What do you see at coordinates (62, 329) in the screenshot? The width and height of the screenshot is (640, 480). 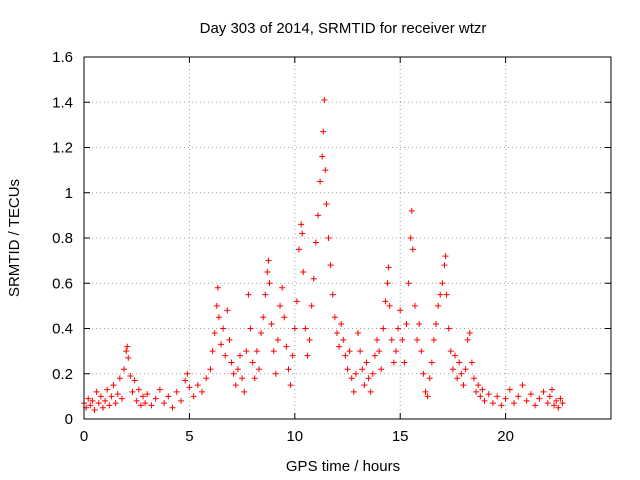 I see `y-tick-label: 0.4` at bounding box center [62, 329].